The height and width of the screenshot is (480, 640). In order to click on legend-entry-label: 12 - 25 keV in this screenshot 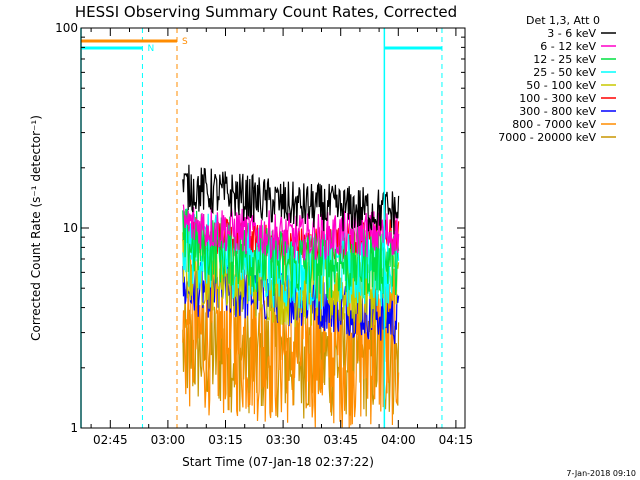, I will do `click(564, 59)`.